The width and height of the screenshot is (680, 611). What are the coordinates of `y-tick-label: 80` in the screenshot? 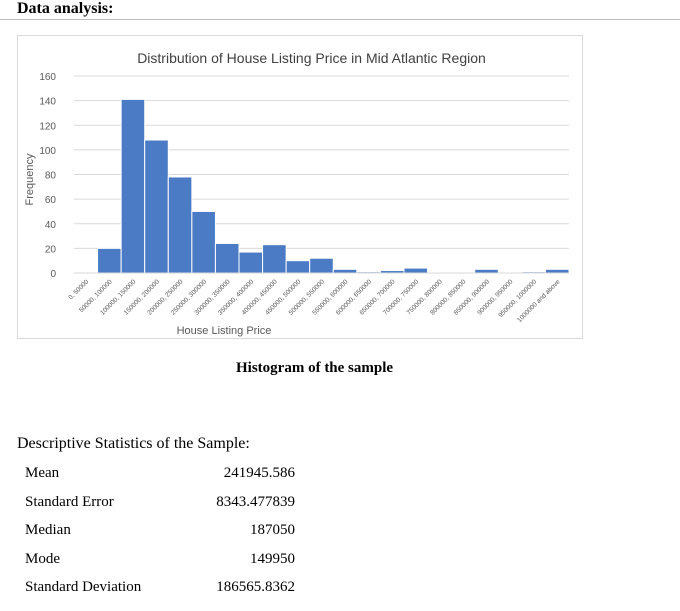 It's located at (51, 176).